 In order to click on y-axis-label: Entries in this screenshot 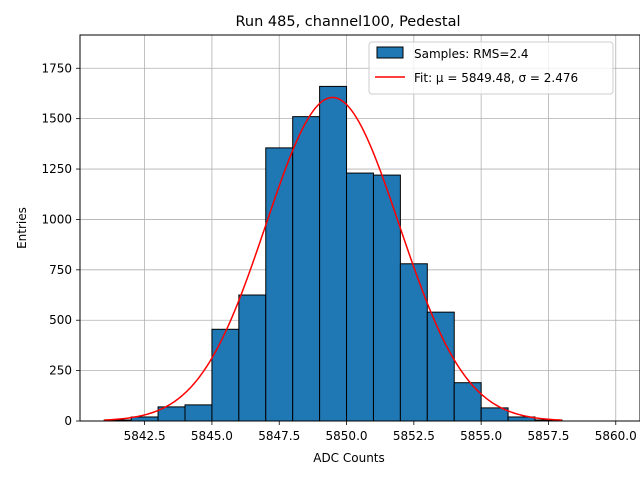, I will do `click(22, 228)`.